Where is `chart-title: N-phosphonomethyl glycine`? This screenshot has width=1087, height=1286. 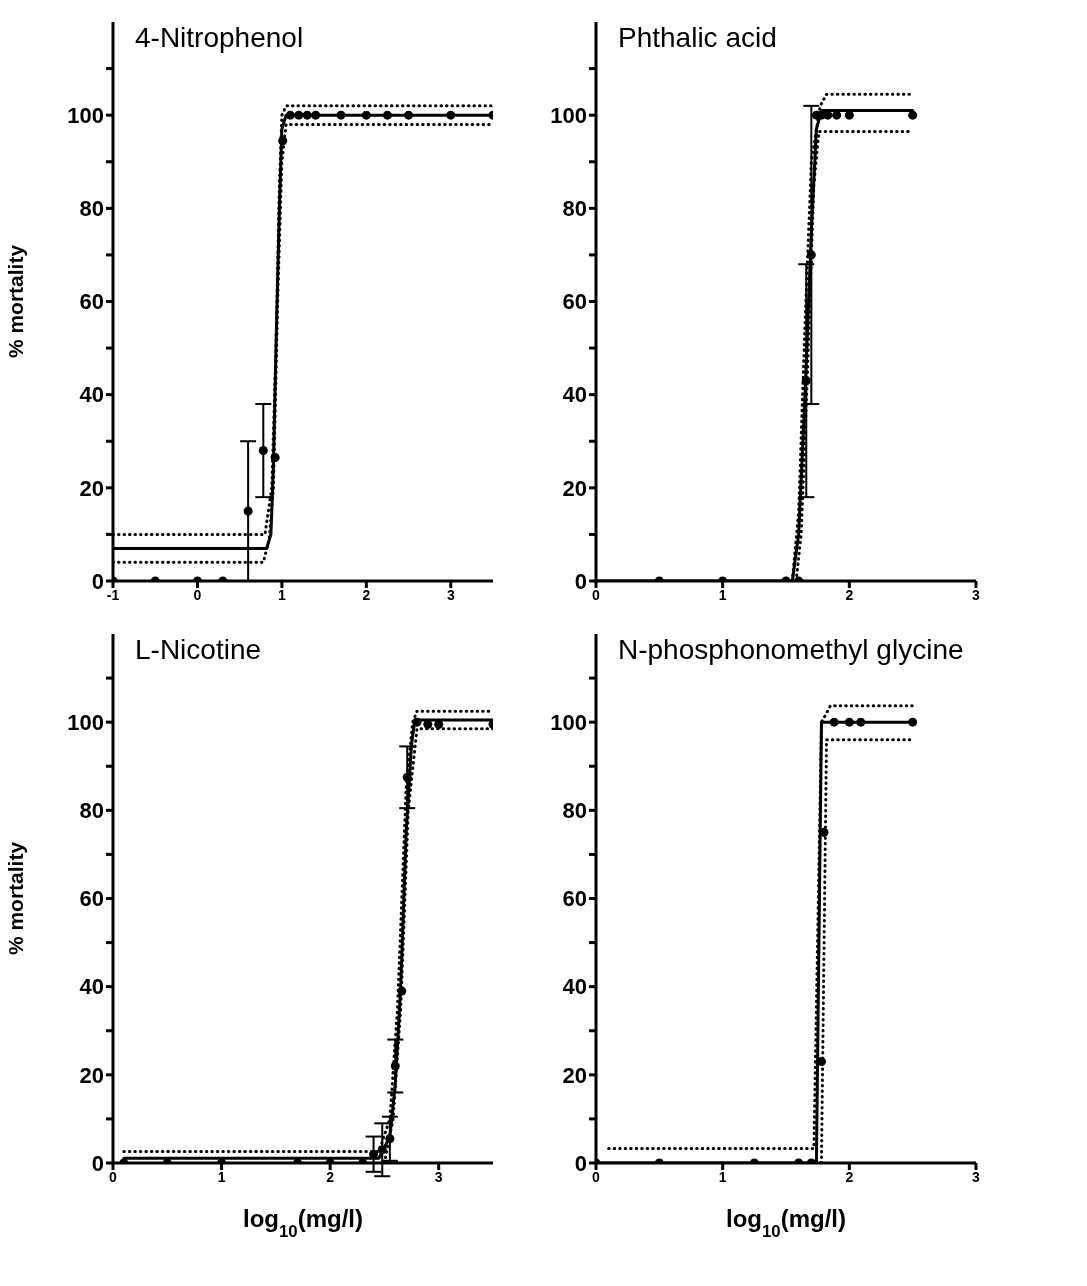
chart-title: N-phosphonomethyl glycine is located at coordinates (791, 650).